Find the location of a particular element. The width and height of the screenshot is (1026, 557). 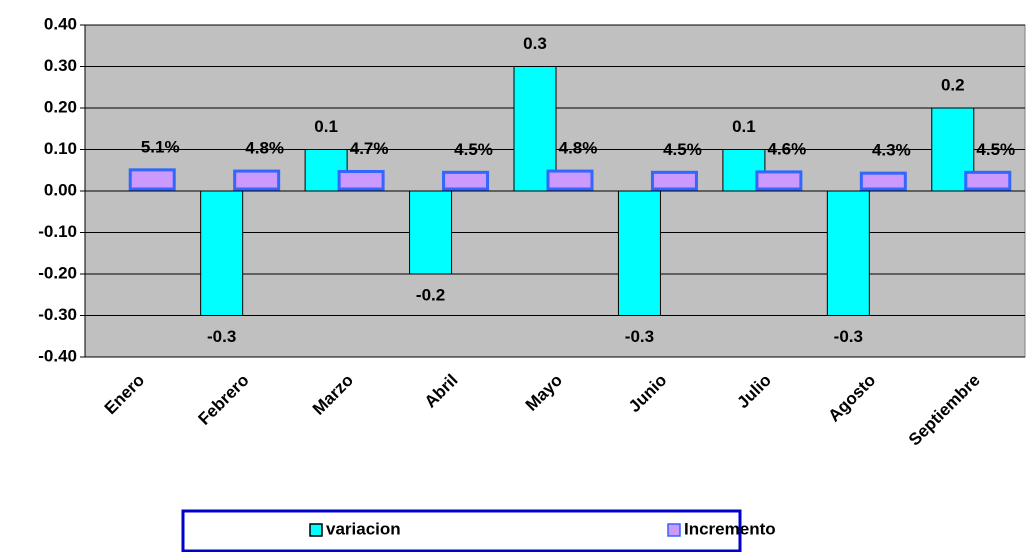

legend-label: variacion is located at coordinates (363, 528).